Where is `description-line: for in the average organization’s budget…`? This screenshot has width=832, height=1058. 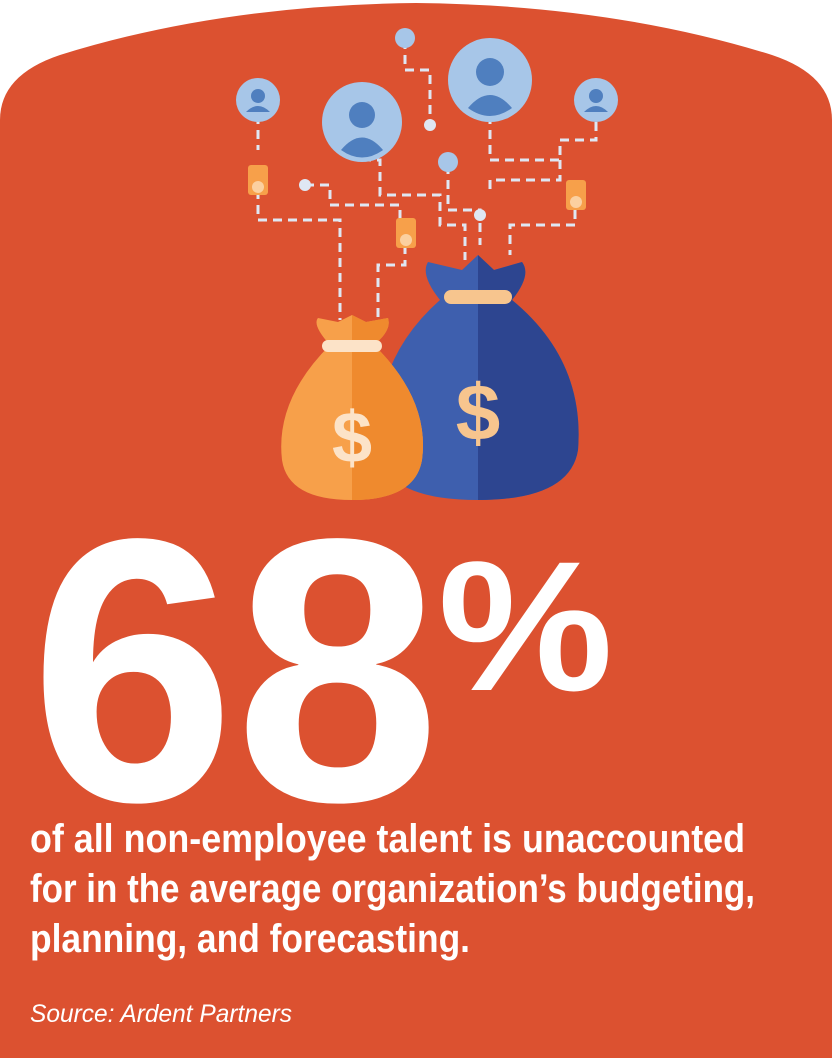
description-line: for in the average organization’s budget… is located at coordinates (392, 889).